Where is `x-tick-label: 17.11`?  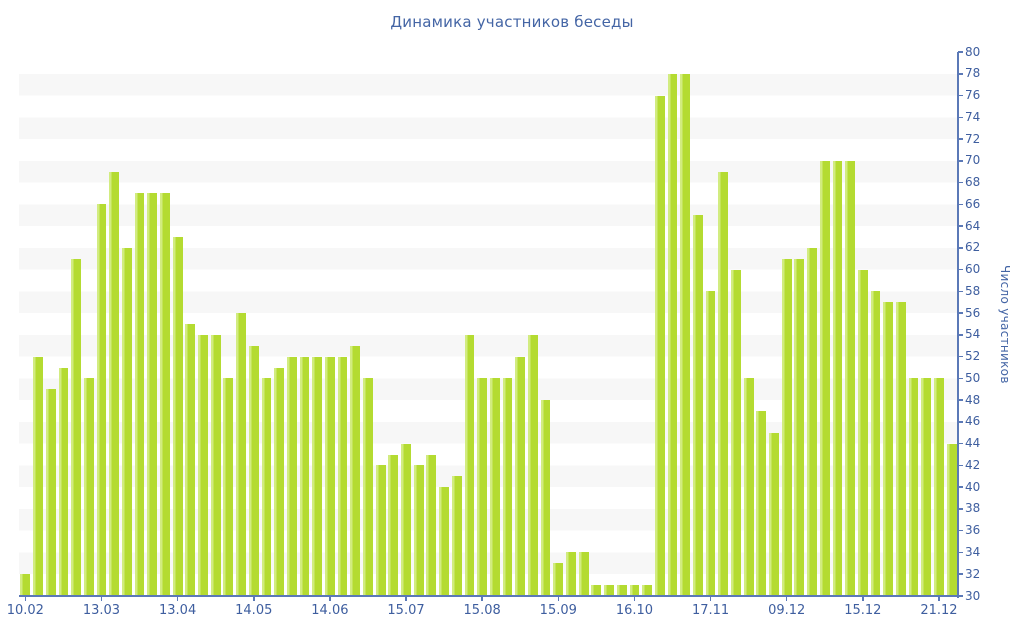 x-tick-label: 17.11 is located at coordinates (710, 610).